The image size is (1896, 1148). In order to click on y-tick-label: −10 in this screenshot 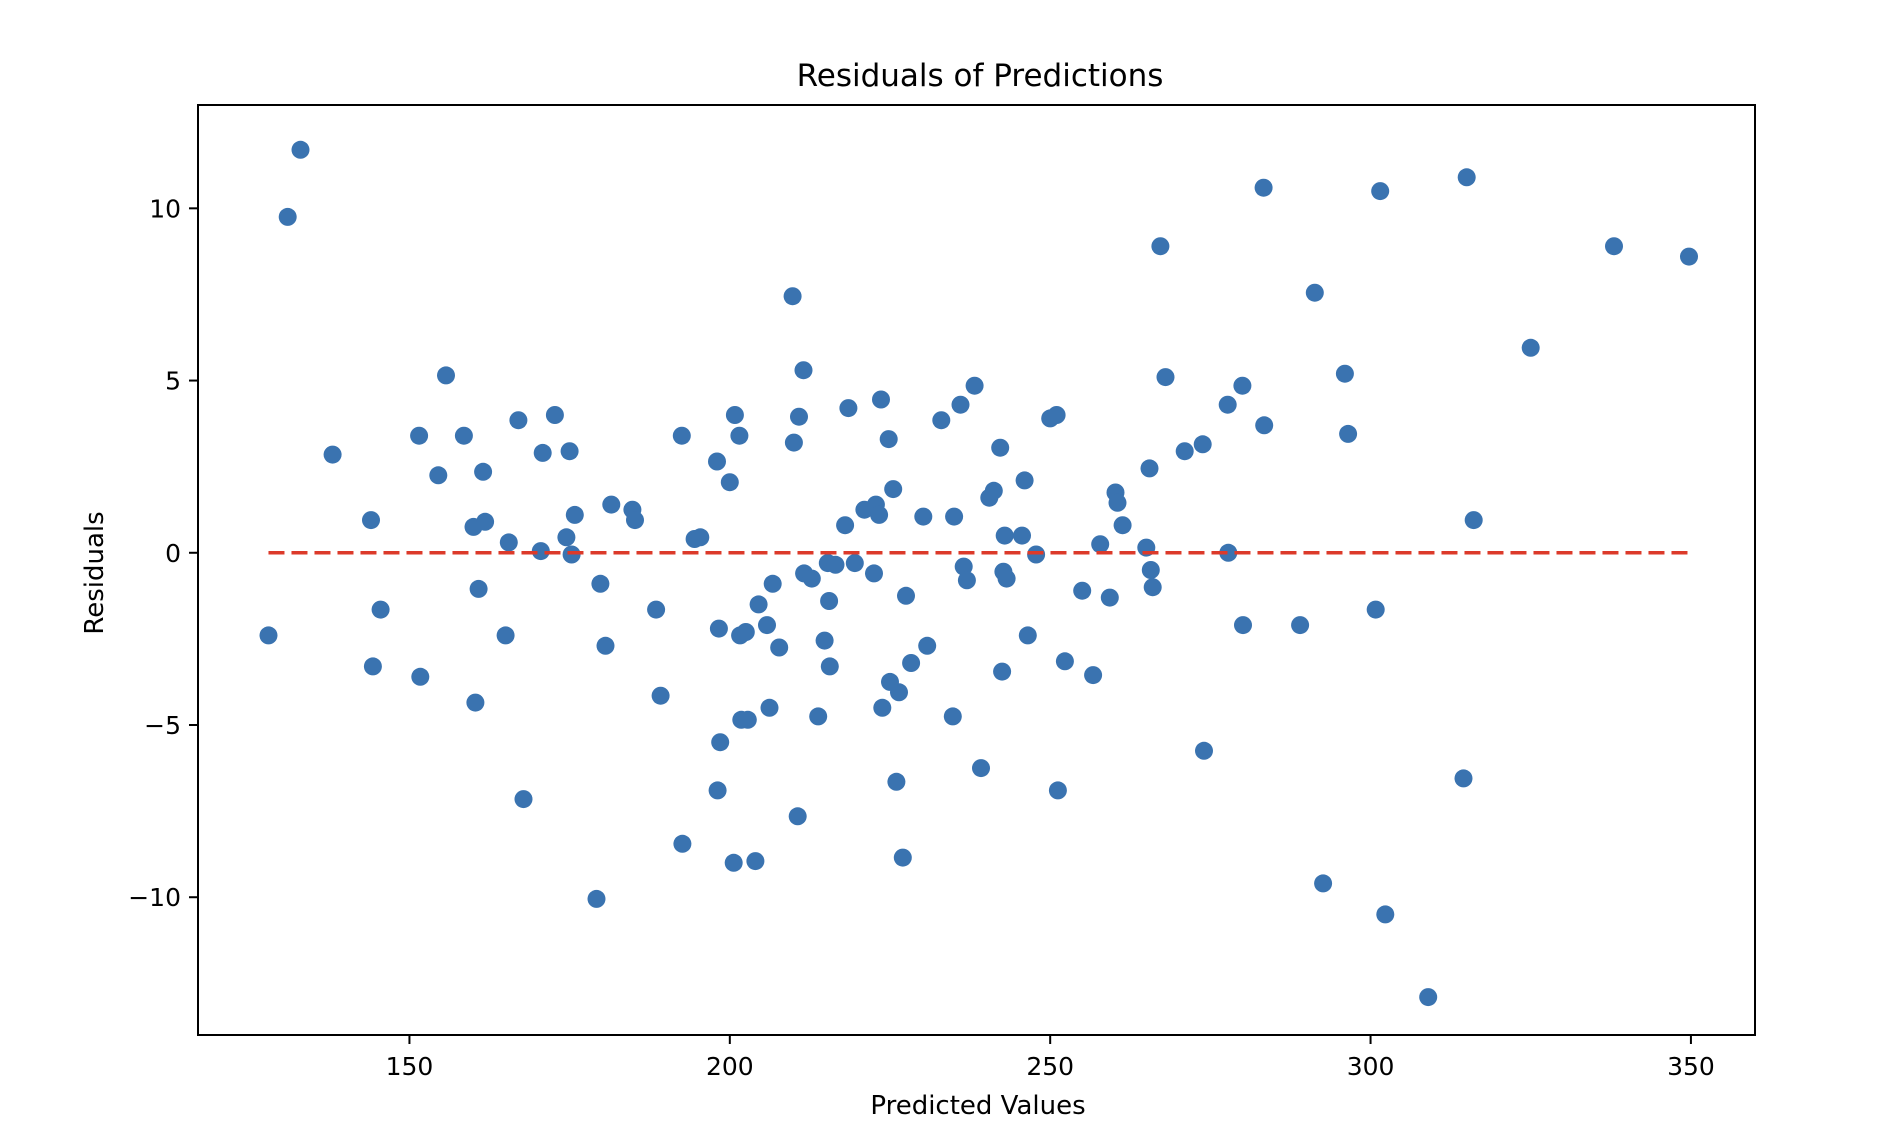, I will do `click(154, 897)`.